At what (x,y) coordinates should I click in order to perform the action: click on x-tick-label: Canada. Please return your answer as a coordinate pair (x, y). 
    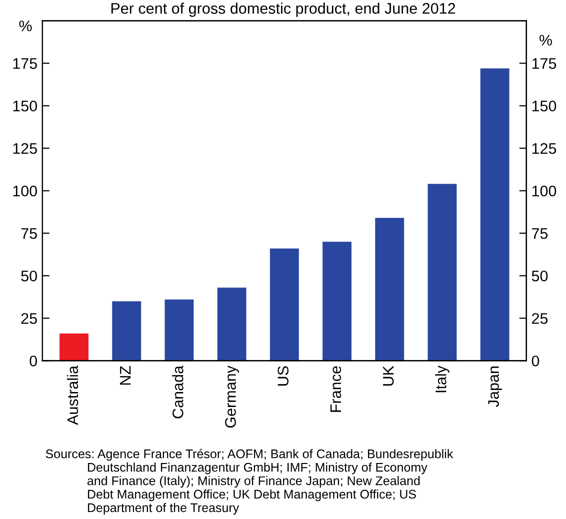
    Looking at the image, I should click on (178, 392).